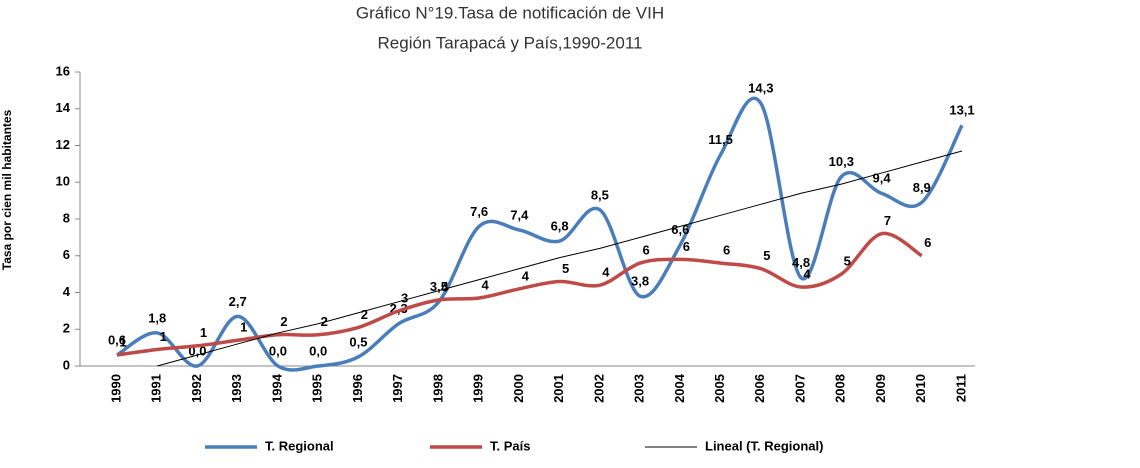 This screenshot has width=1140, height=468. Describe the element at coordinates (960, 388) in the screenshot. I see `x-tick-label: 2011` at that location.